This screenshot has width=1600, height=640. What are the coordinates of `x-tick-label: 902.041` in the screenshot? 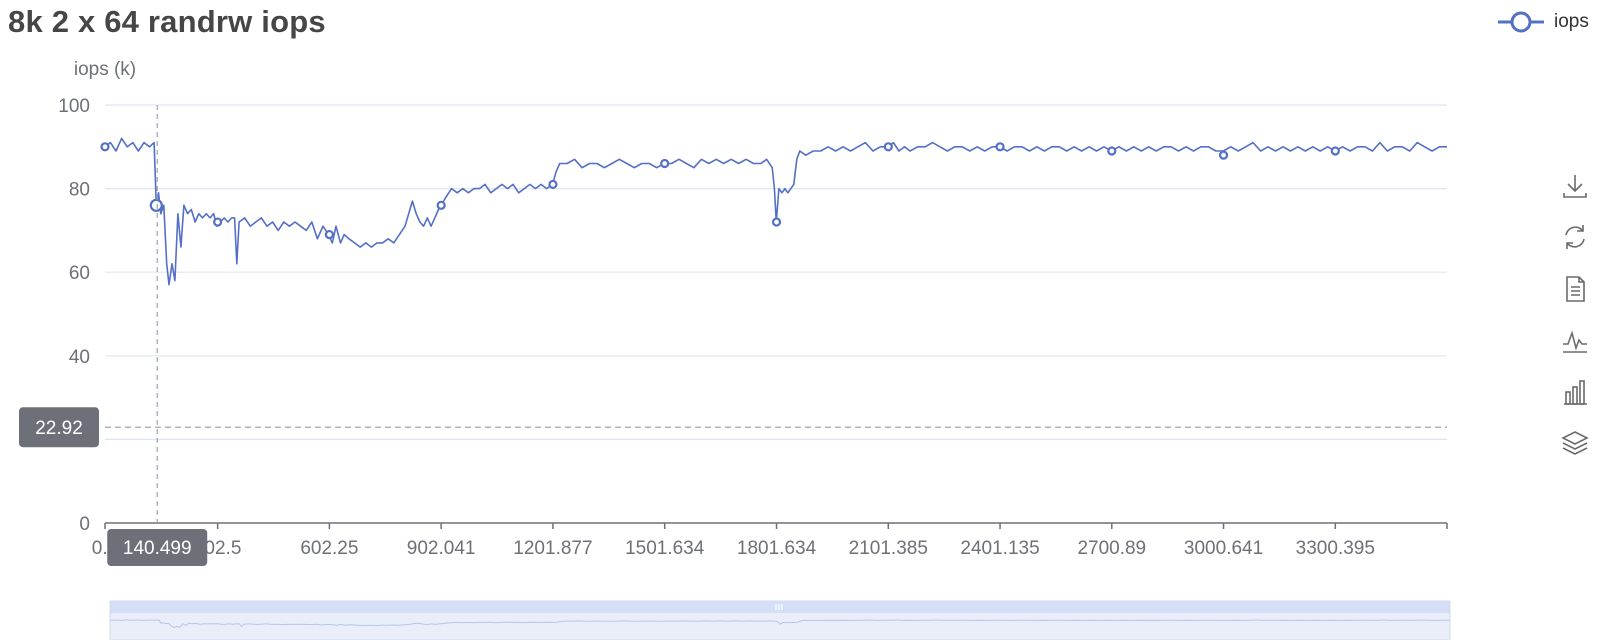 It's located at (441, 548).